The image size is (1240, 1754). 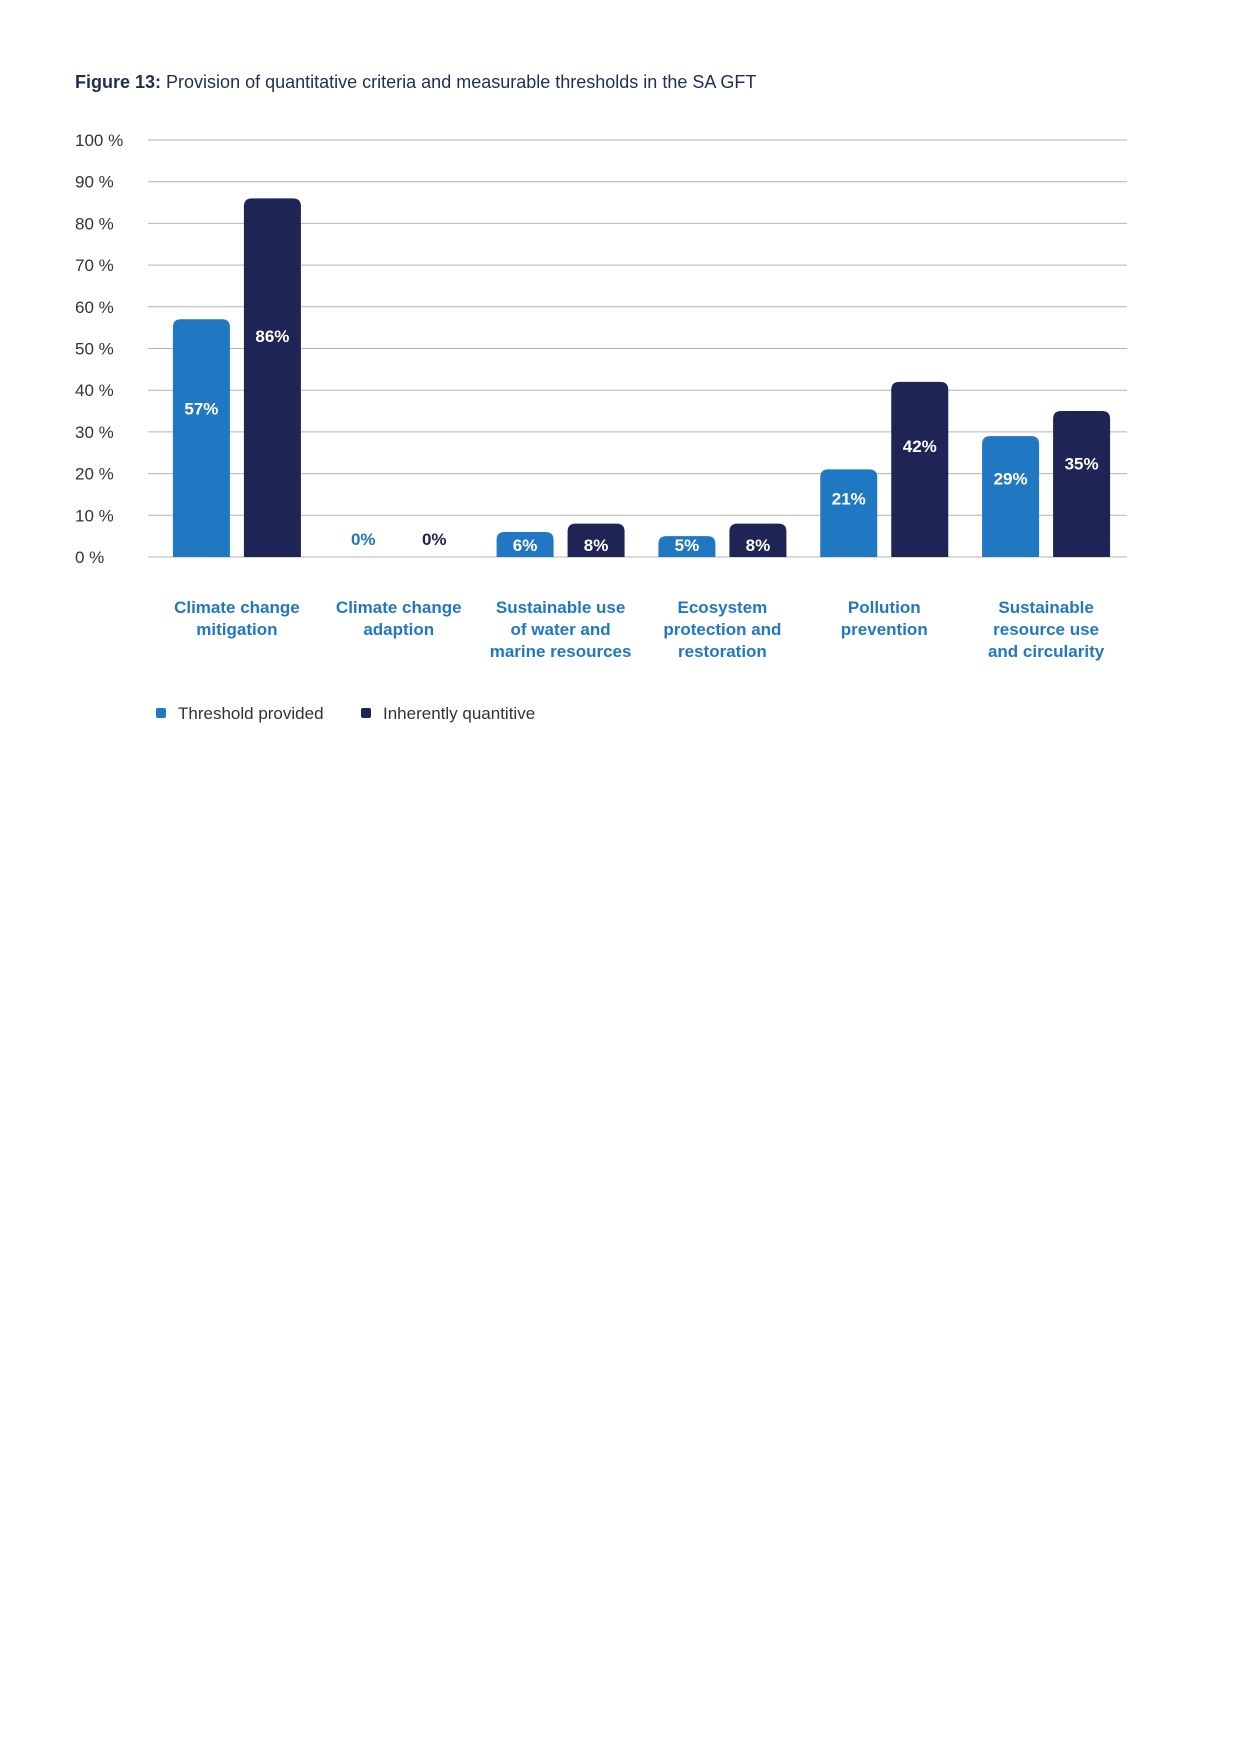 What do you see at coordinates (398, 629) in the screenshot?
I see `category-label-line: adaption` at bounding box center [398, 629].